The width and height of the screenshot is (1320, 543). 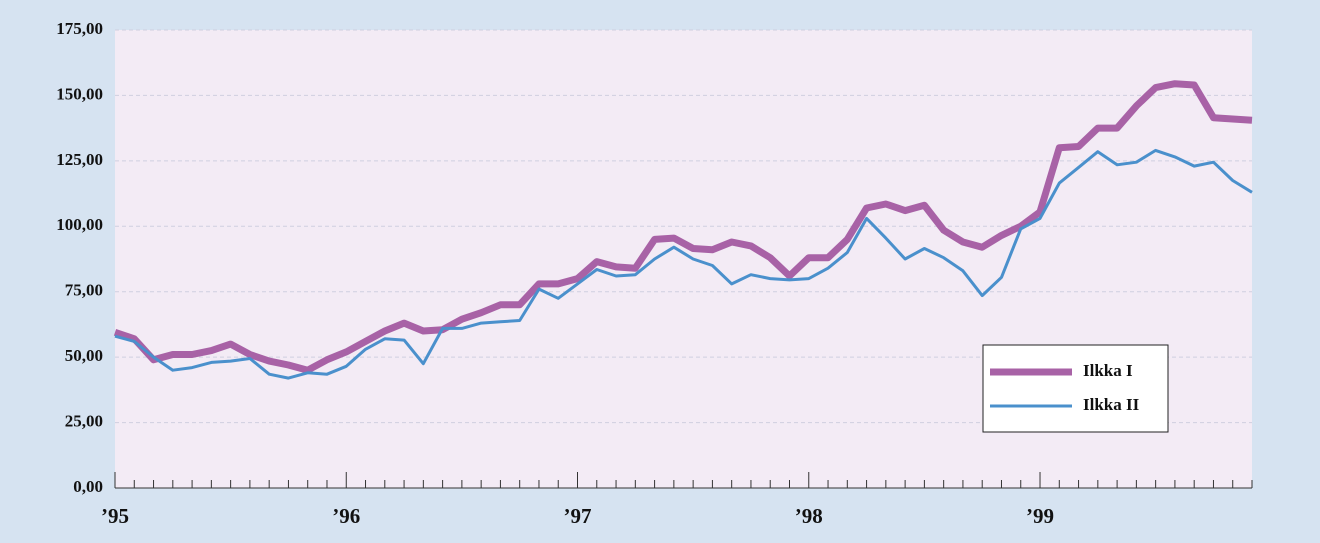 I want to click on legend: Ilkka I Ilkka II, so click(x=1075, y=388).